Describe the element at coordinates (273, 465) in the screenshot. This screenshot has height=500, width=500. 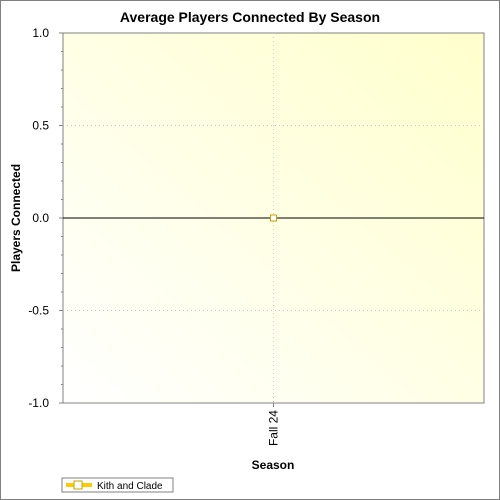
I see `x-axis-label: Season` at that location.